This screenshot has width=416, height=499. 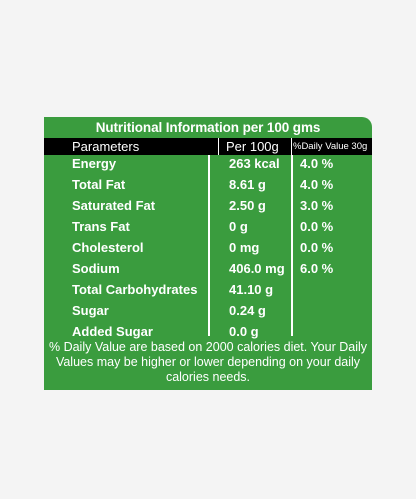 What do you see at coordinates (99, 184) in the screenshot?
I see `row-name: Total Fat` at bounding box center [99, 184].